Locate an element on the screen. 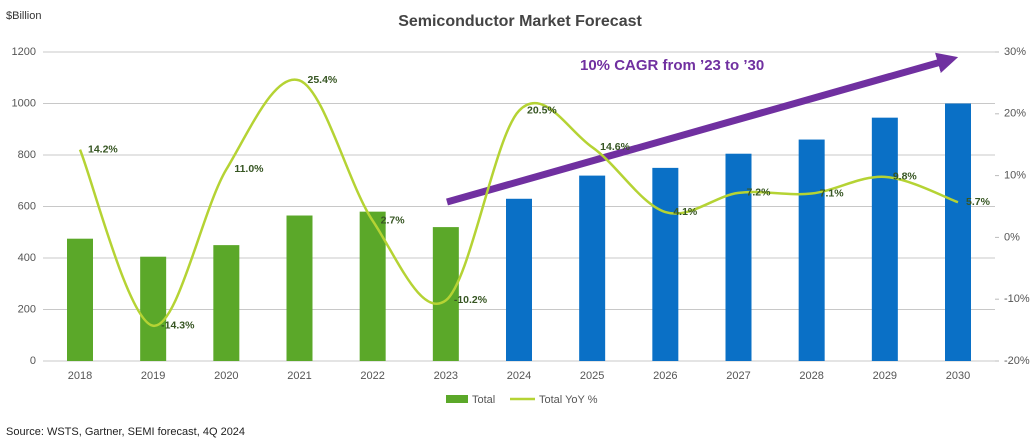 The width and height of the screenshot is (1032, 446). data-label: 2.7% is located at coordinates (393, 220).